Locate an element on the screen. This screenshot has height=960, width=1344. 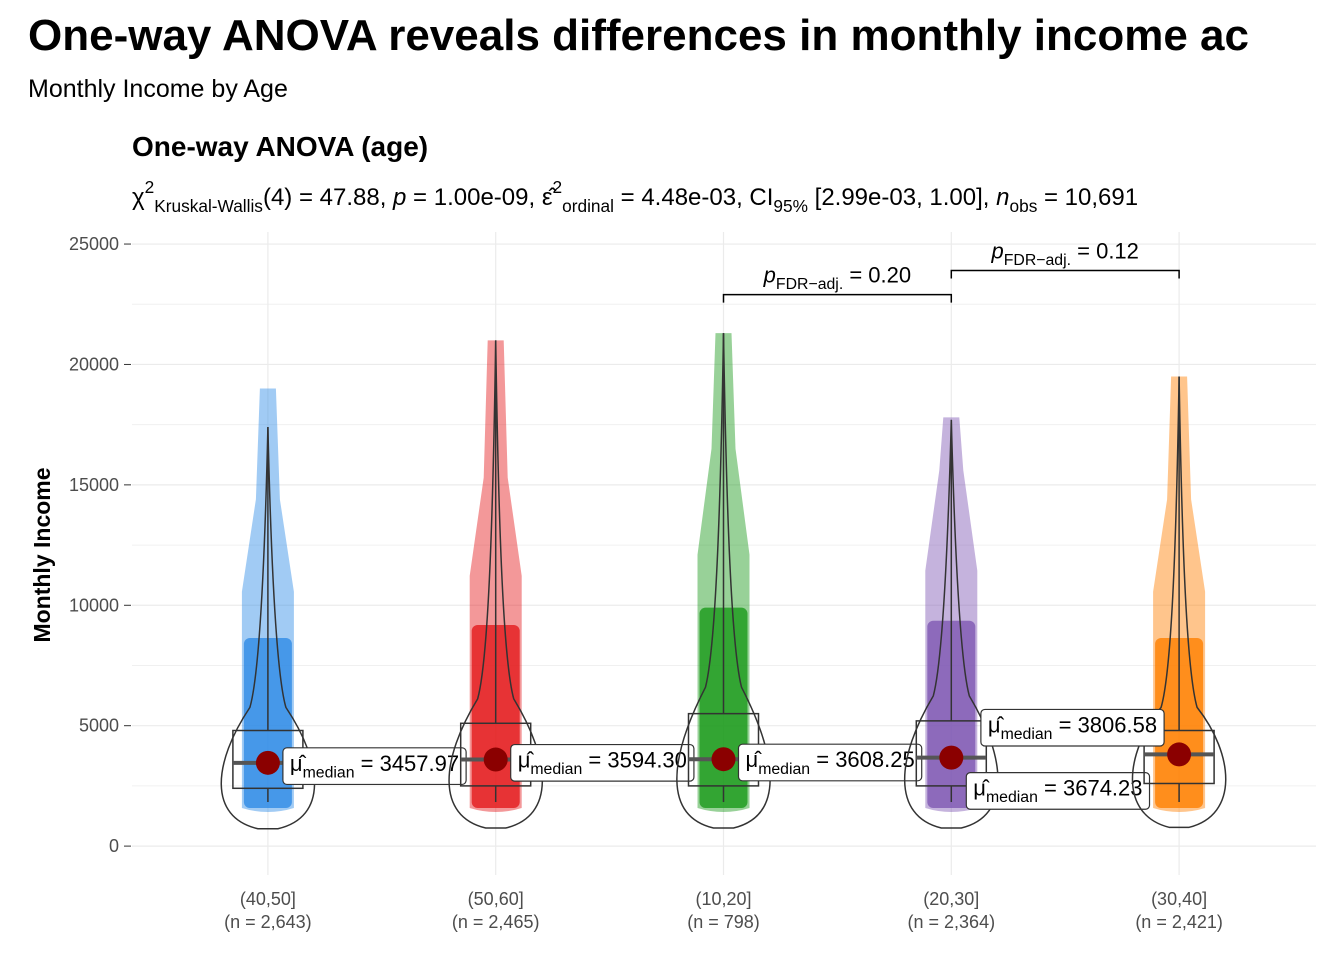
rich-text-part: [2.99e-03, 1.00], is located at coordinates (902, 197).